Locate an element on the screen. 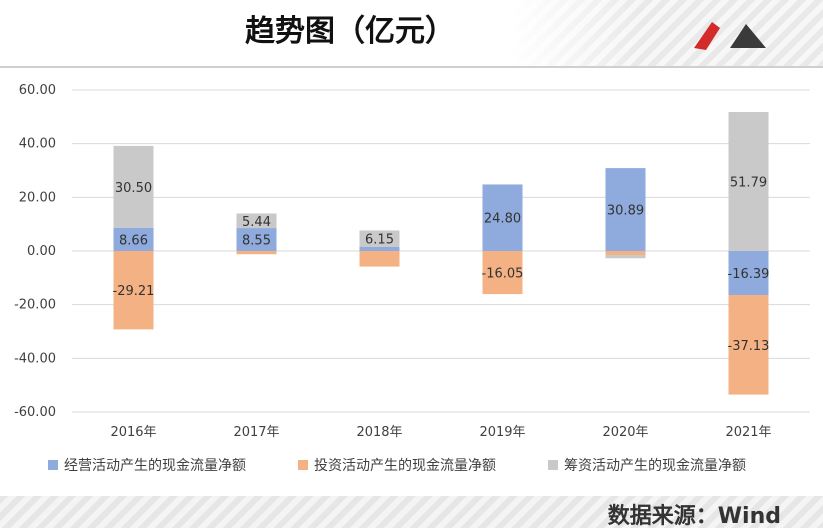 The height and width of the screenshot is (530, 823). header-divider is located at coordinates (411, 67).